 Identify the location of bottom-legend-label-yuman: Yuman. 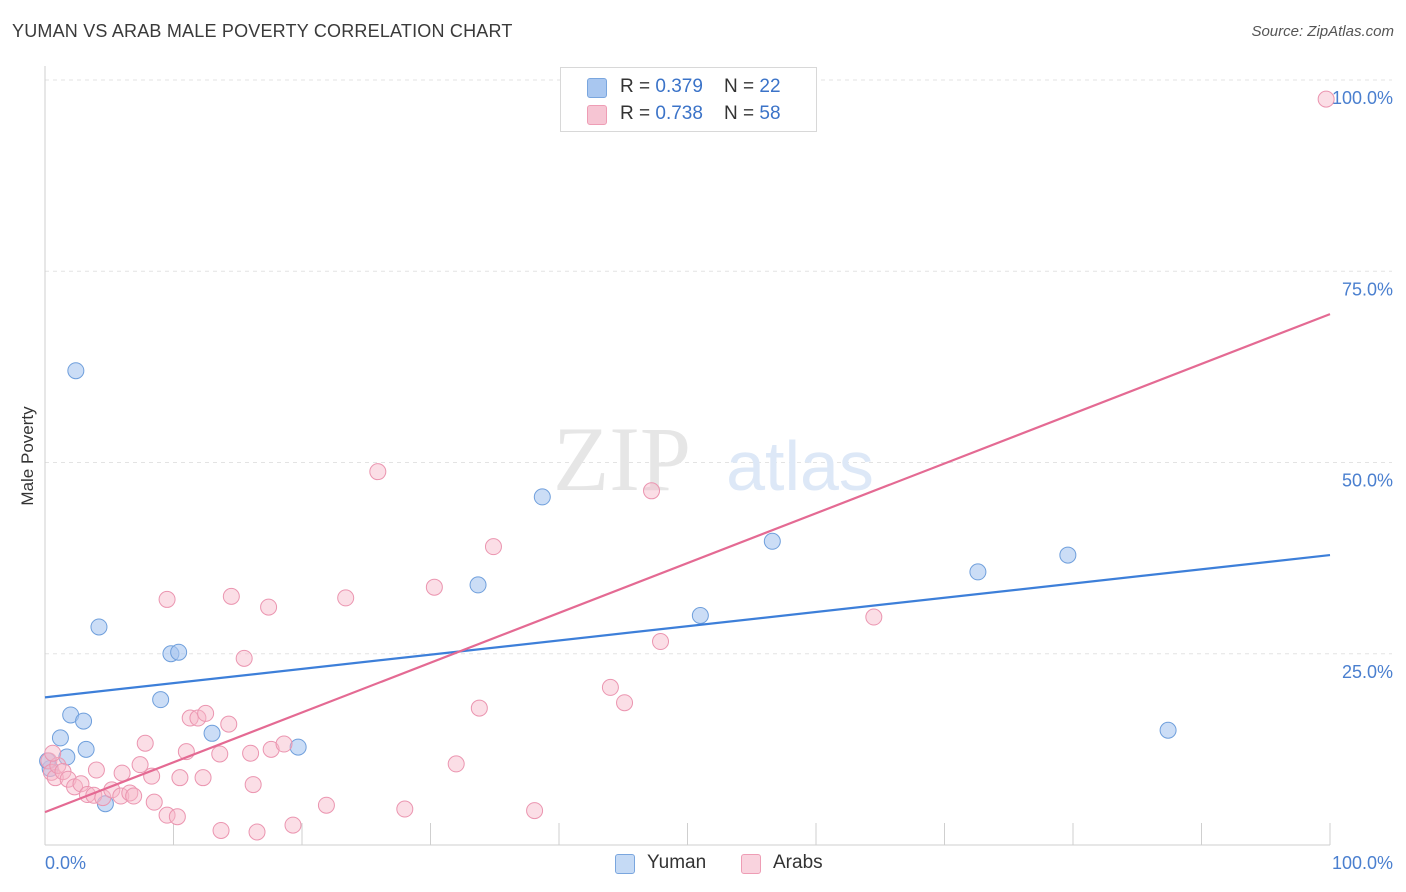
(677, 862).